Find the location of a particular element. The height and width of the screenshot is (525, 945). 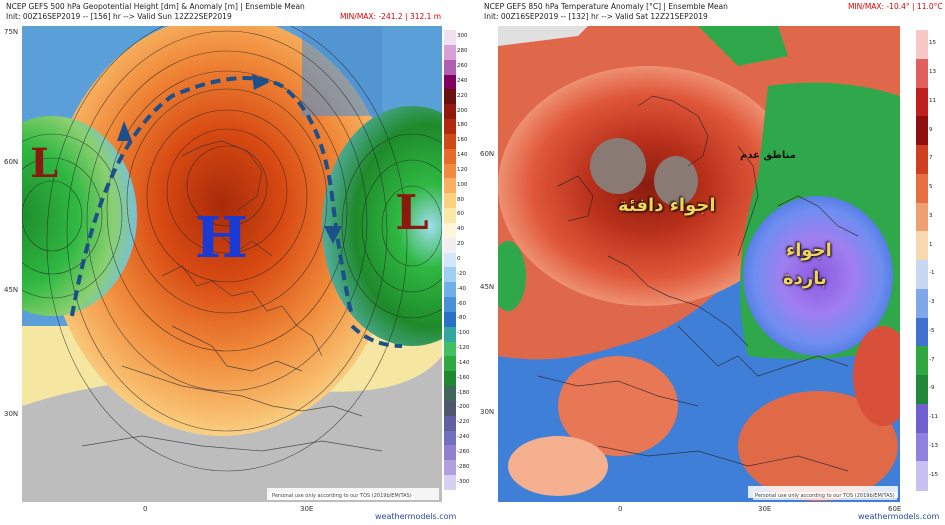

colorbar-tick-label: 3 is located at coordinates (931, 215).